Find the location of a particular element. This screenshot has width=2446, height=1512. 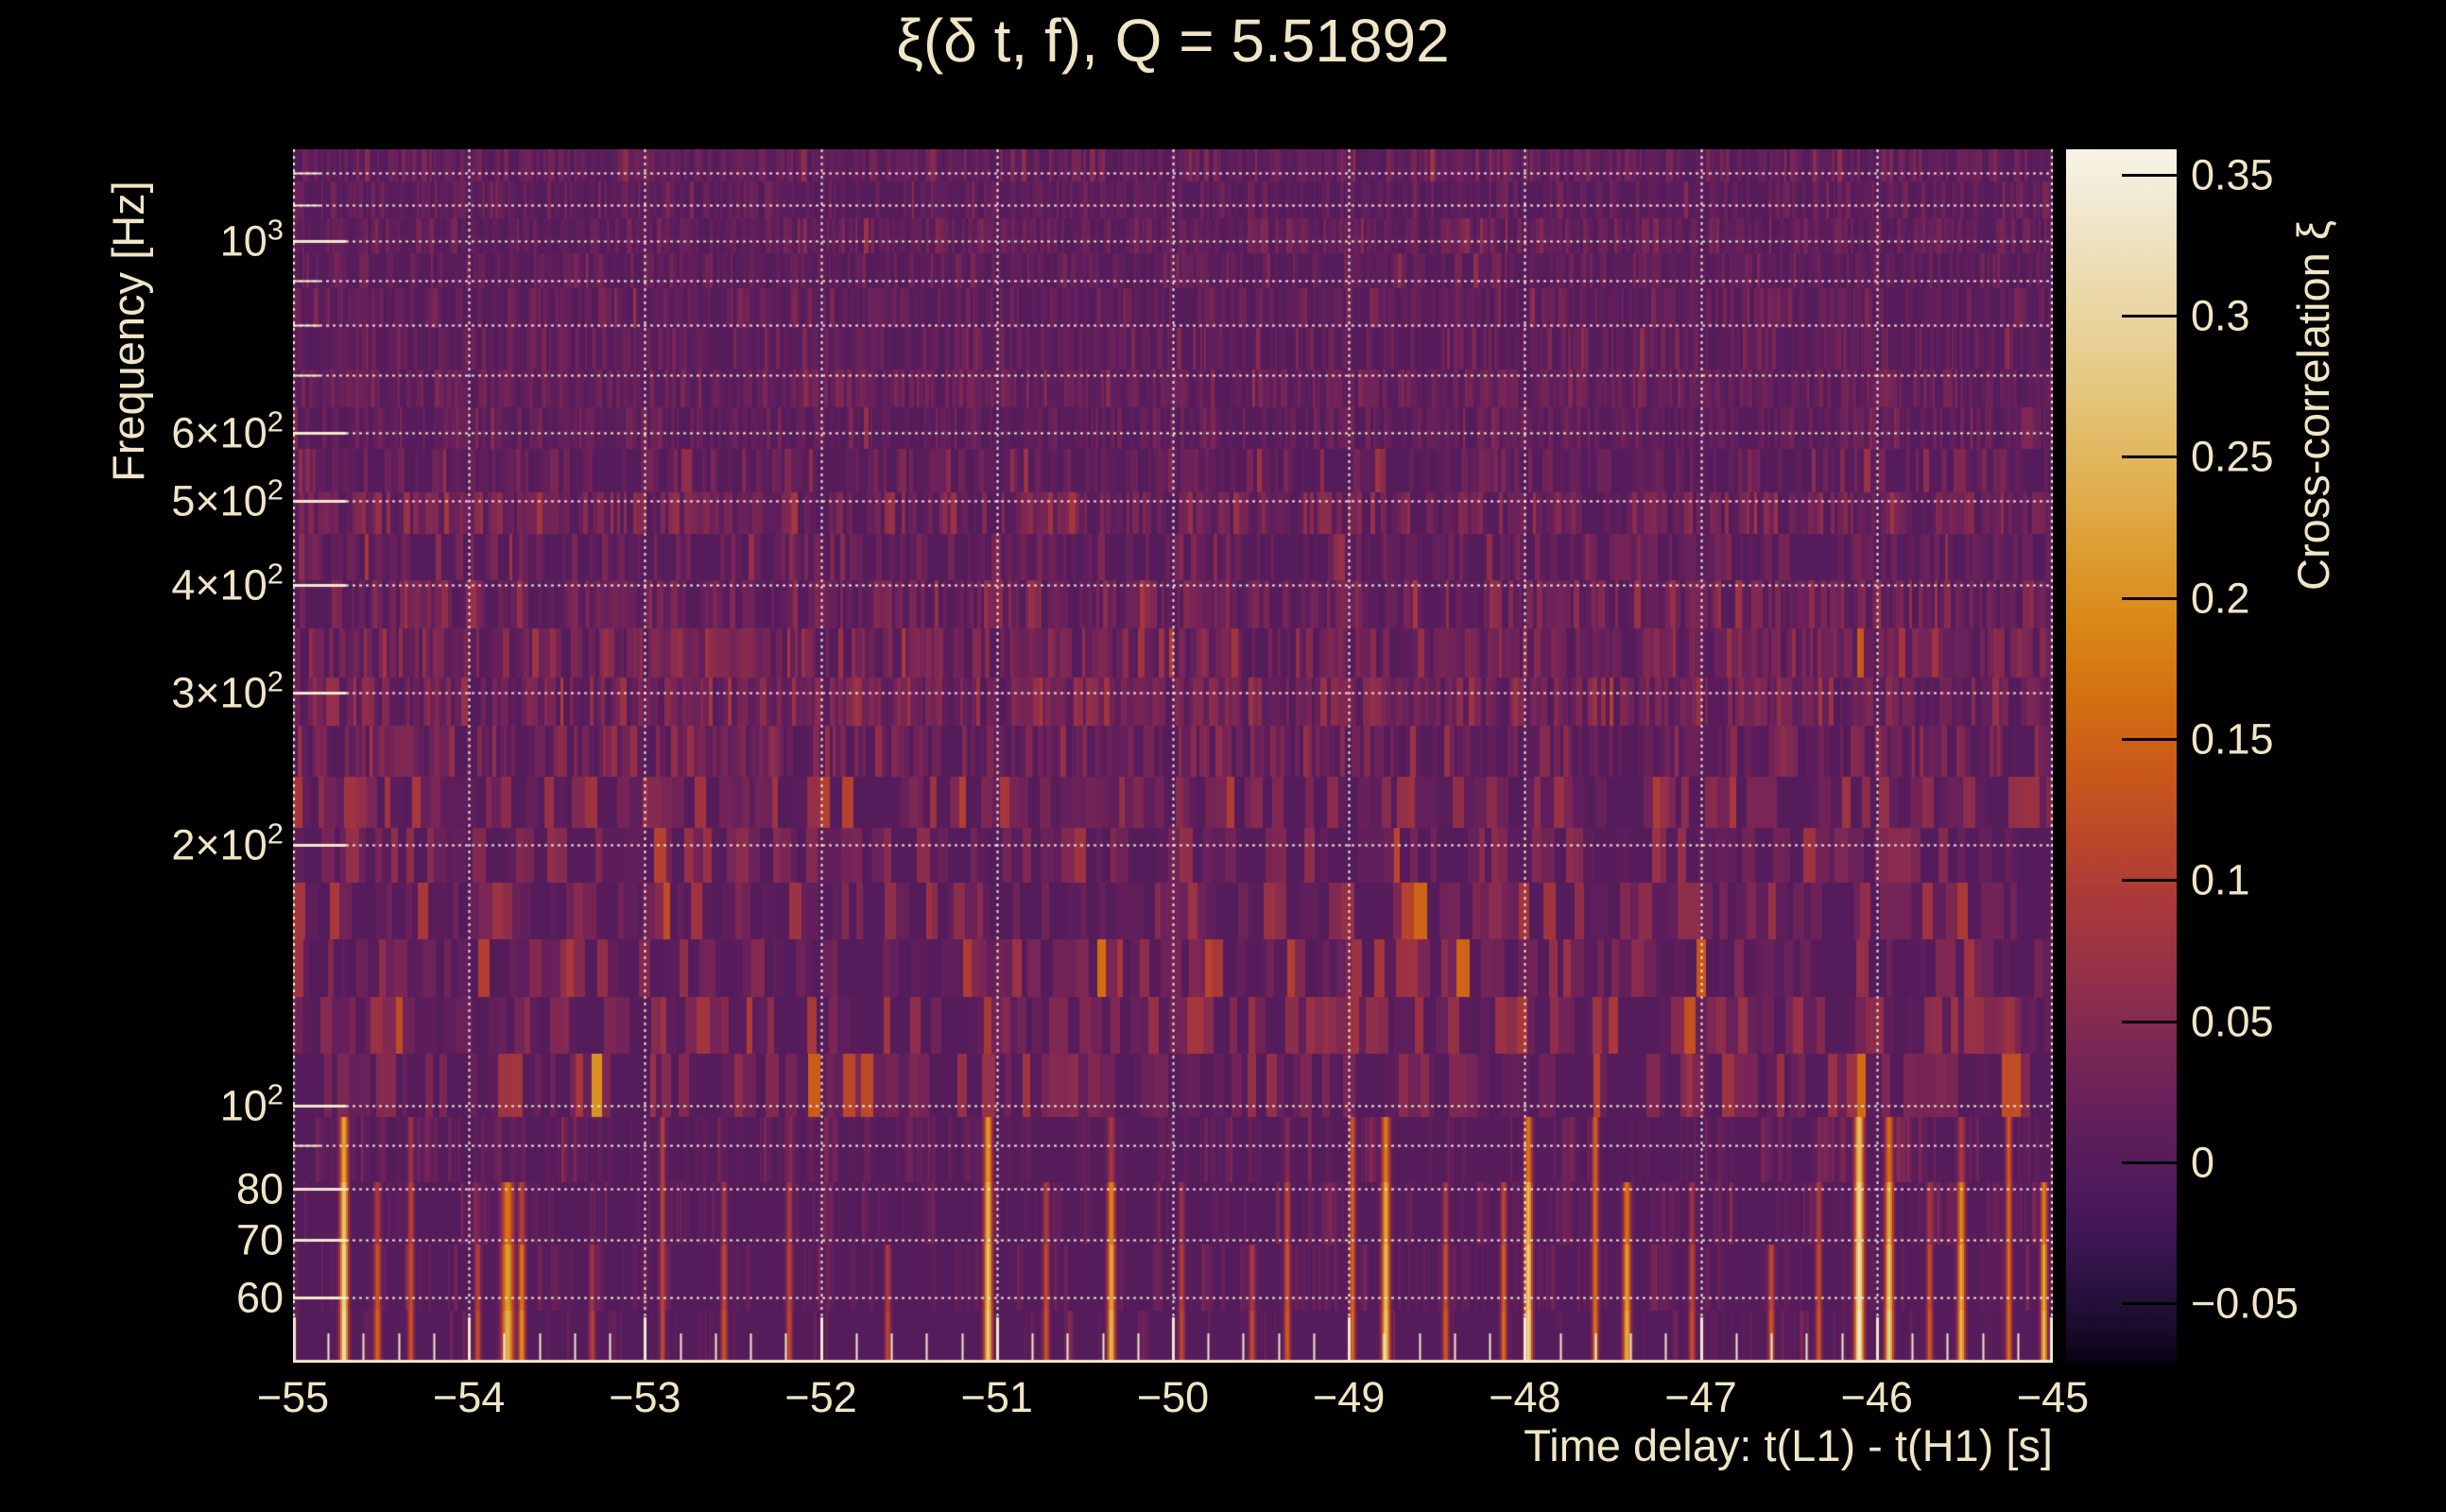

x-tick-label: −51 is located at coordinates (996, 1397).